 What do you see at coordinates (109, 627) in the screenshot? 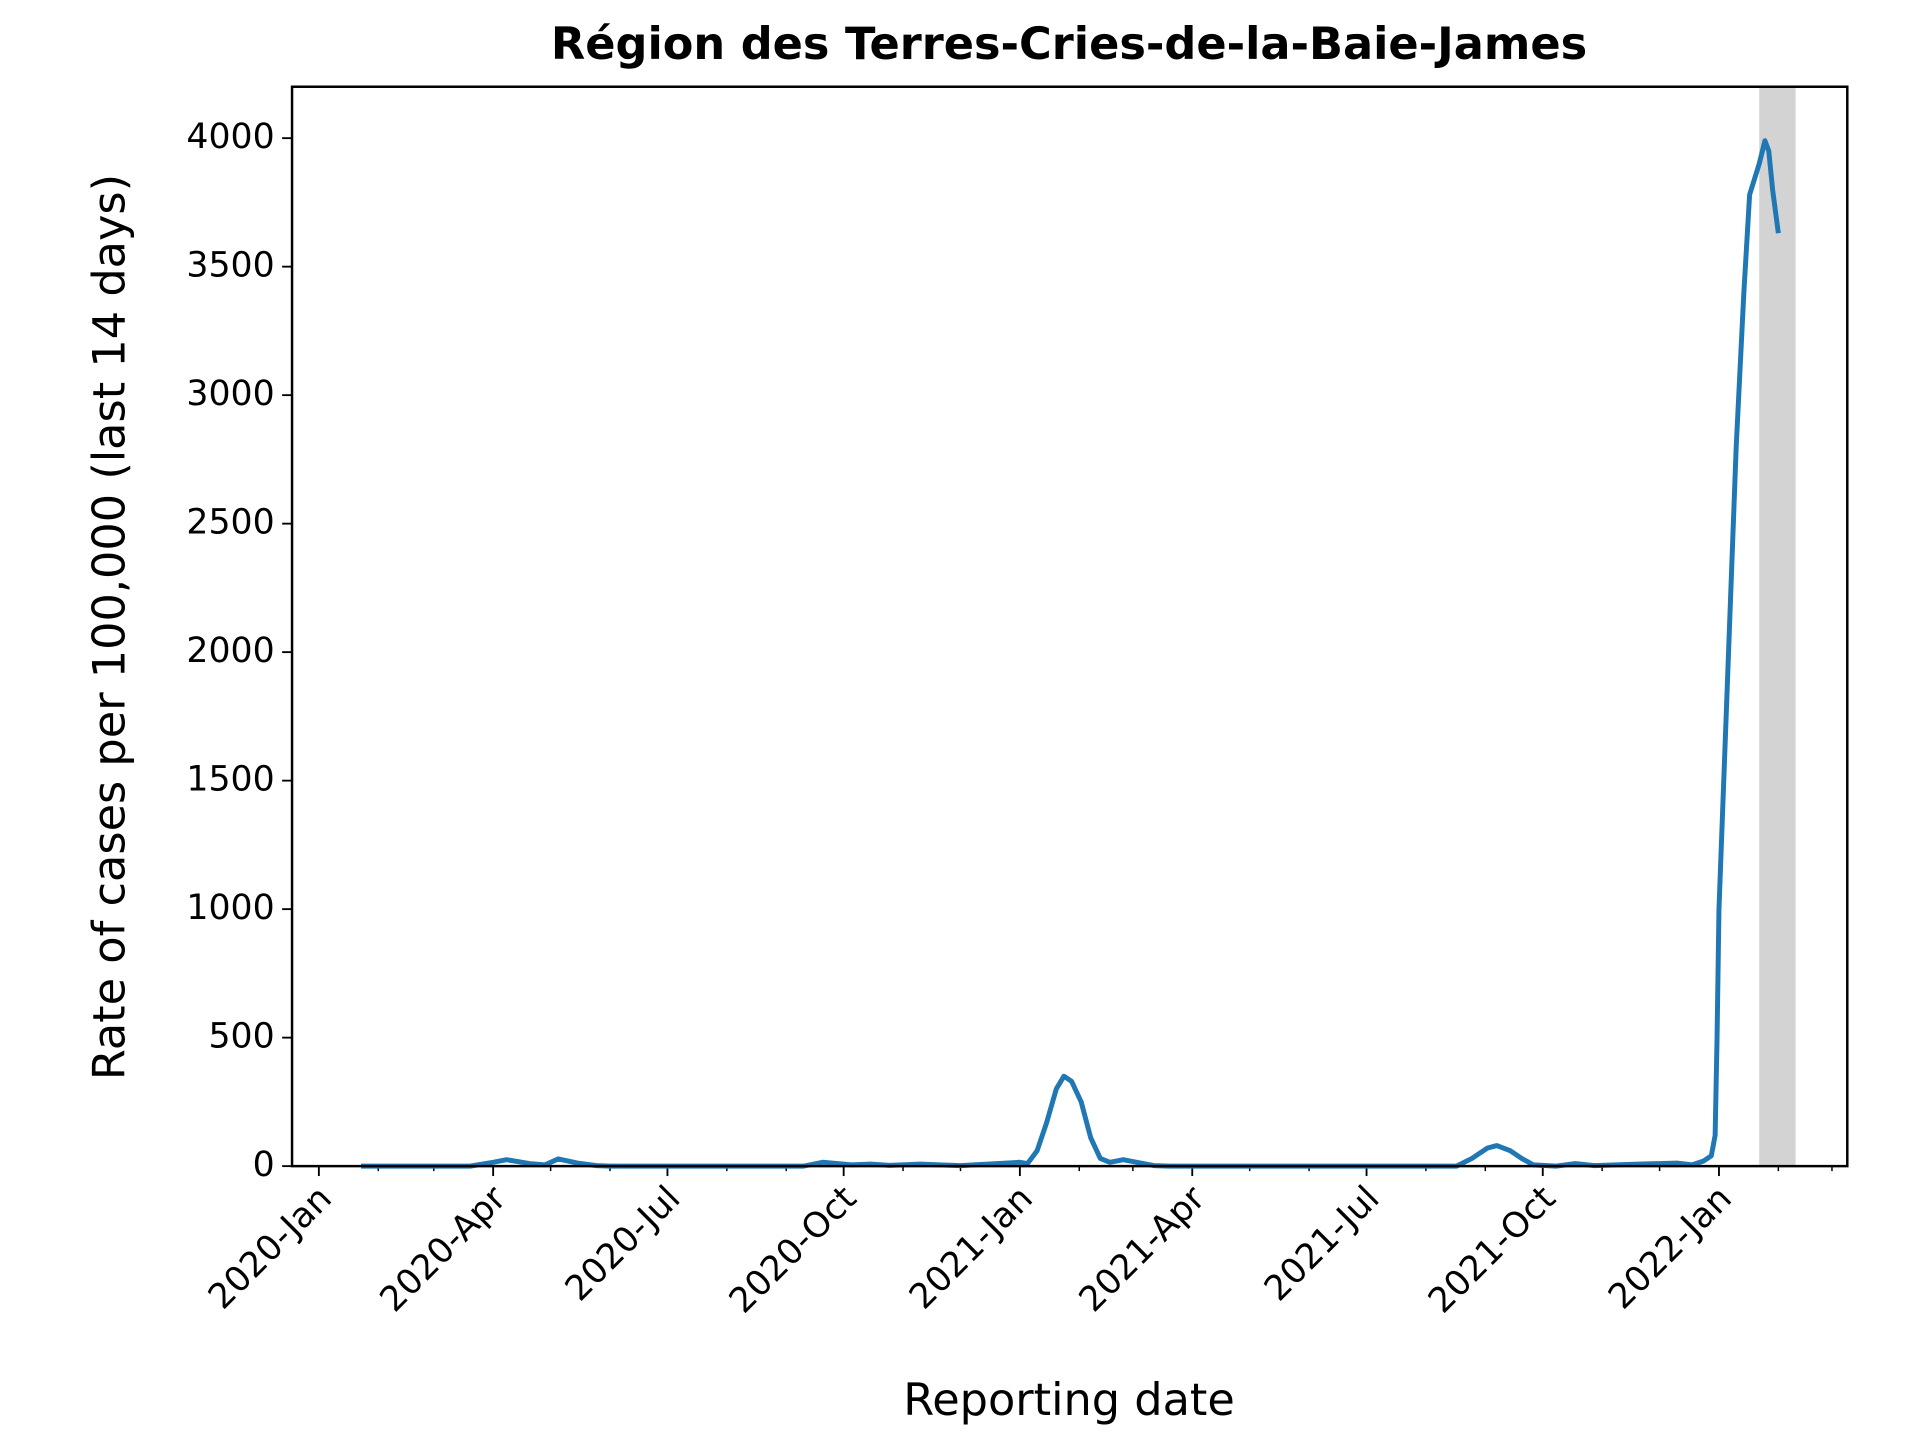
I see `y-axis-label: Rate of cases per 100,000 (last 14 days)` at bounding box center [109, 627].